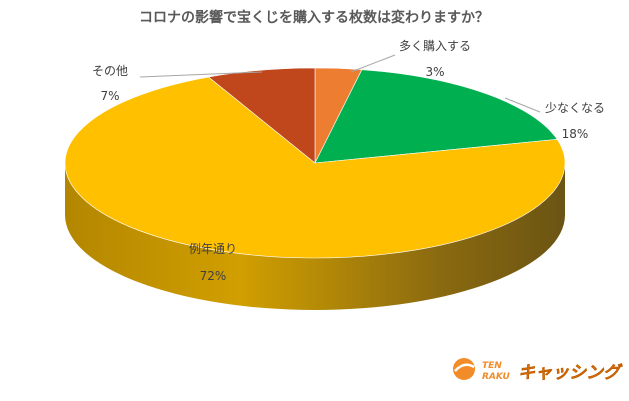 The width and height of the screenshot is (629, 401). I want to click on slice-label-2: 例年通り, so click(213, 249).